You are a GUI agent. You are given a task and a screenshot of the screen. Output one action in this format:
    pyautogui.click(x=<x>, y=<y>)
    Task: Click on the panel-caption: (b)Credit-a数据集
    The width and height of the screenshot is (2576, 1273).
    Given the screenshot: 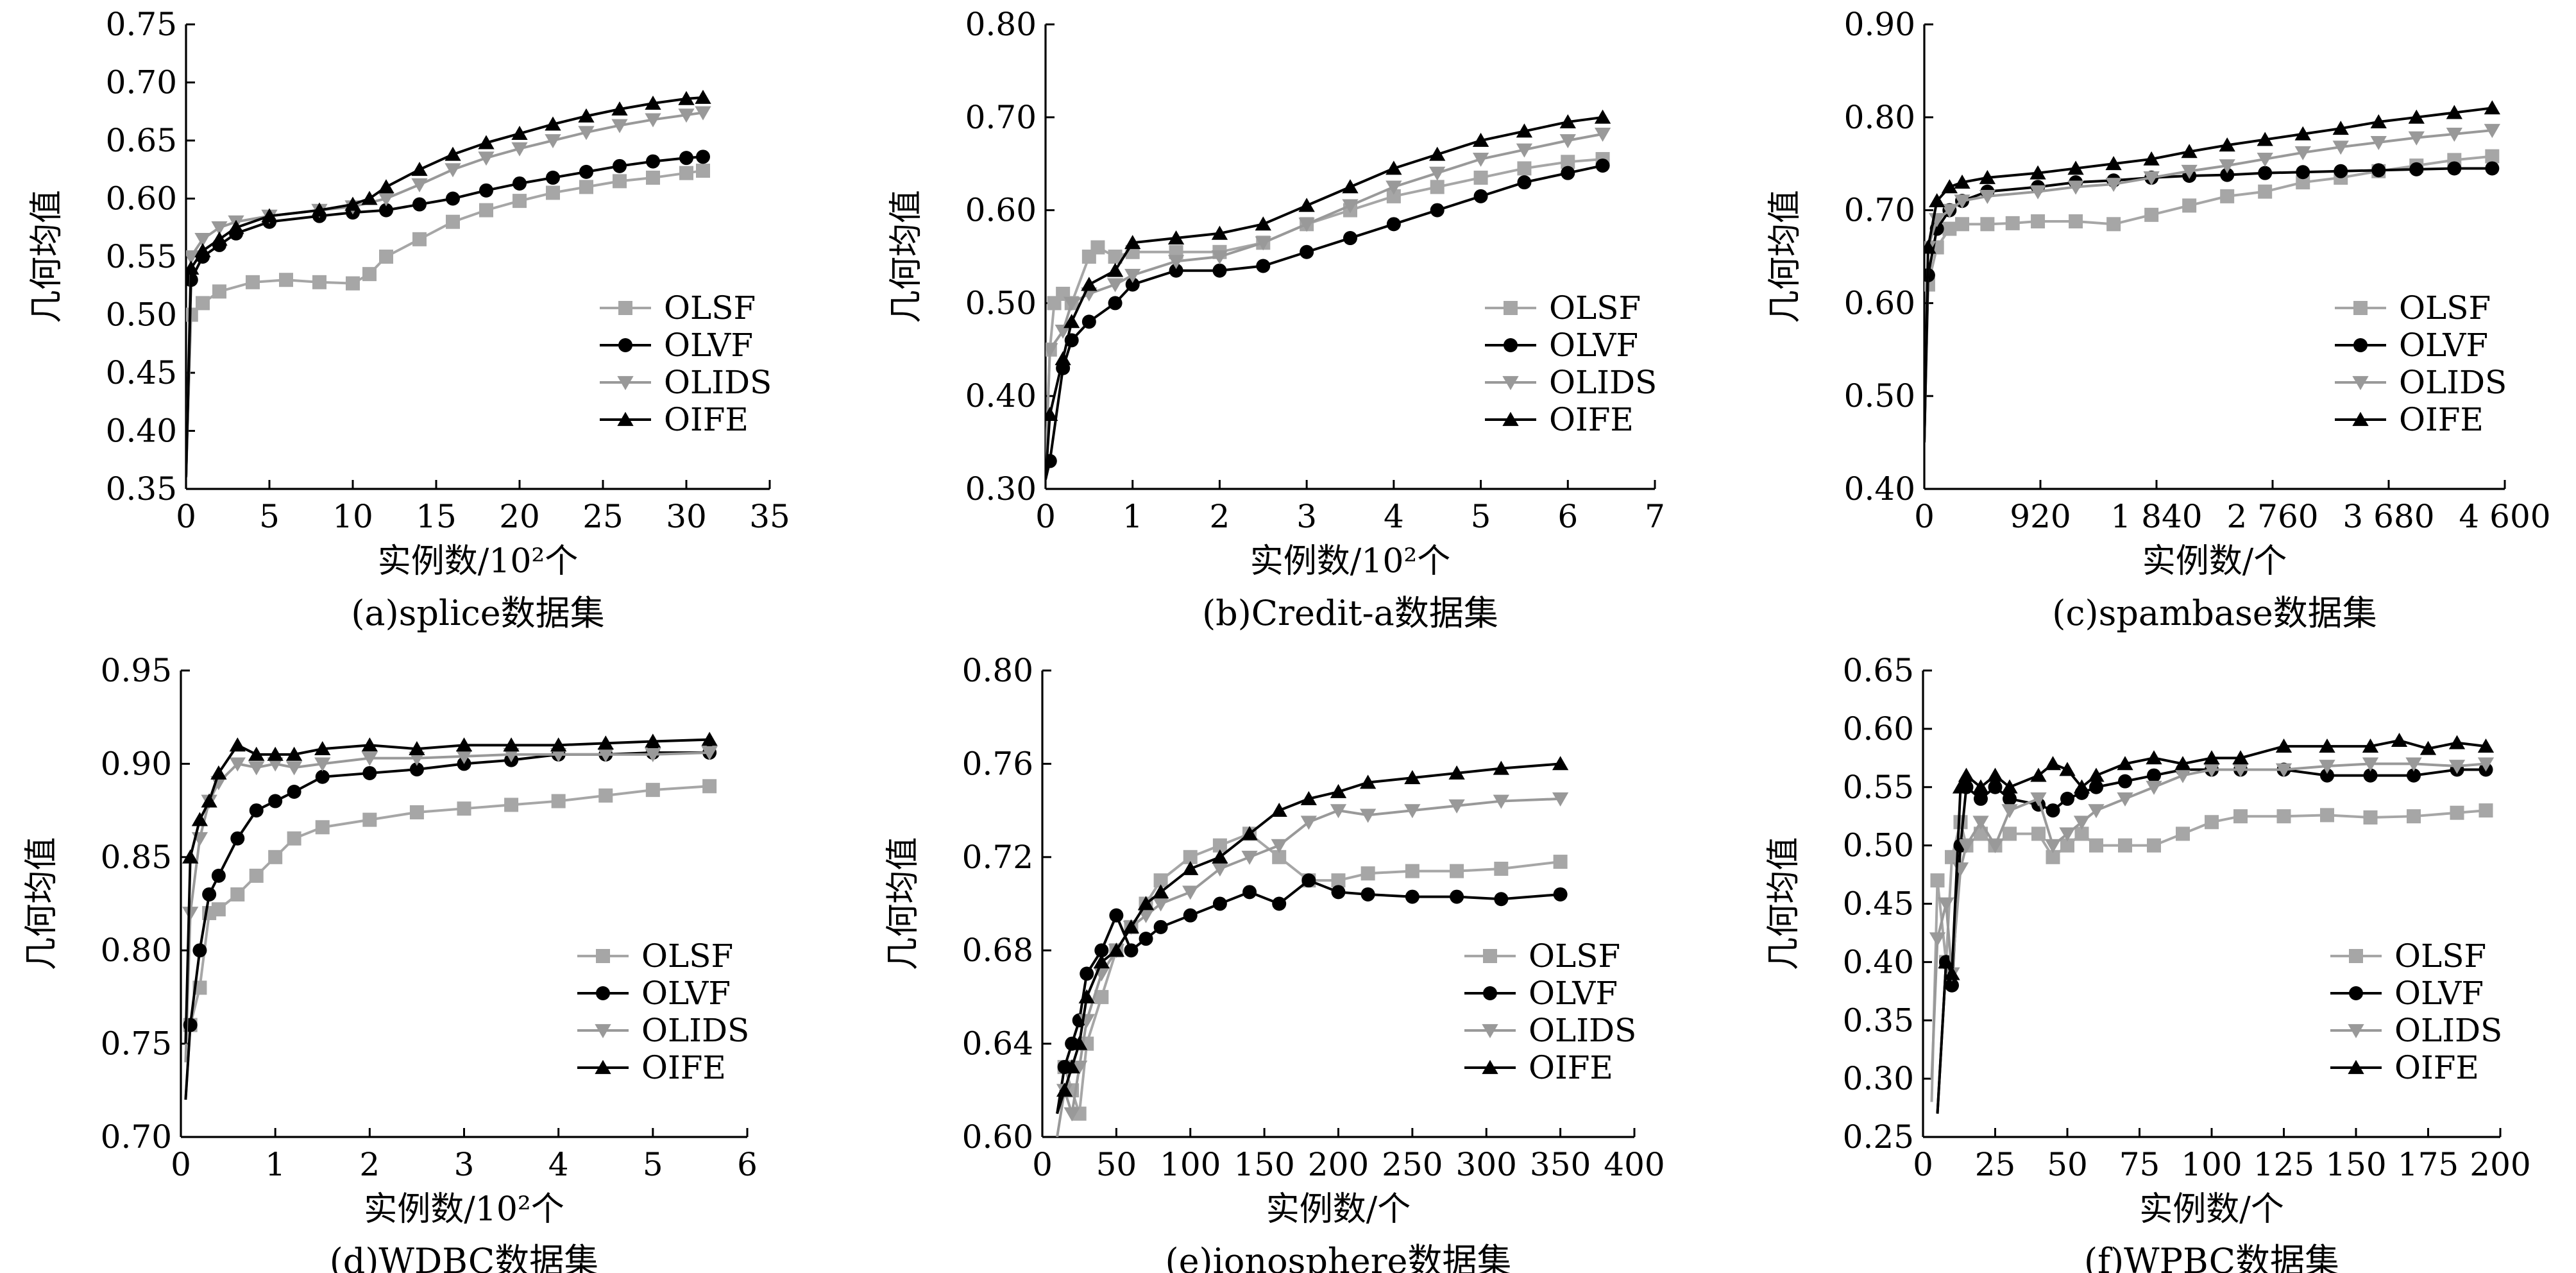 What is the action you would take?
    pyautogui.click(x=1350, y=613)
    